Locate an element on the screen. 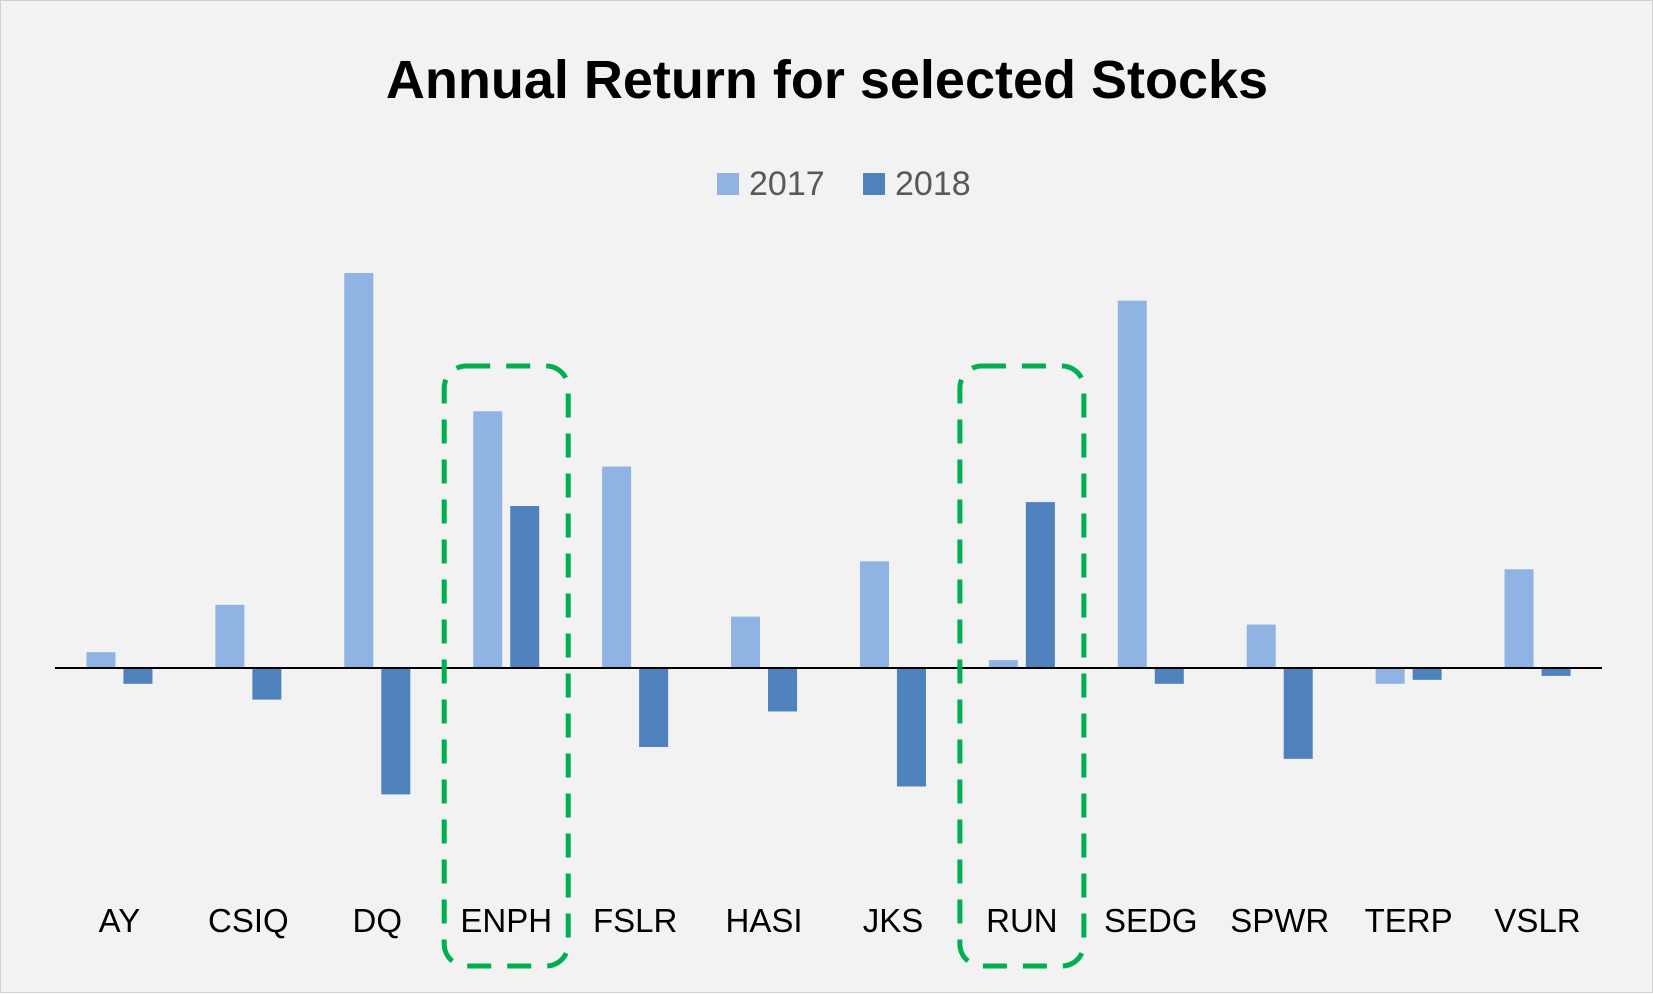 The height and width of the screenshot is (994, 1653). bar-DQ-2018 is located at coordinates (396, 731).